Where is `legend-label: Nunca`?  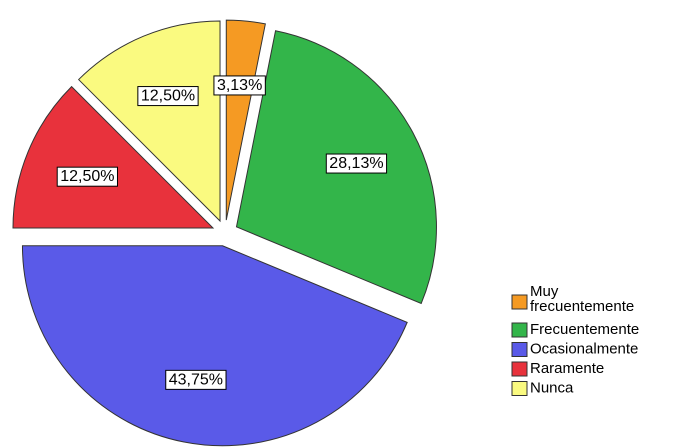 legend-label: Nunca is located at coordinates (552, 387).